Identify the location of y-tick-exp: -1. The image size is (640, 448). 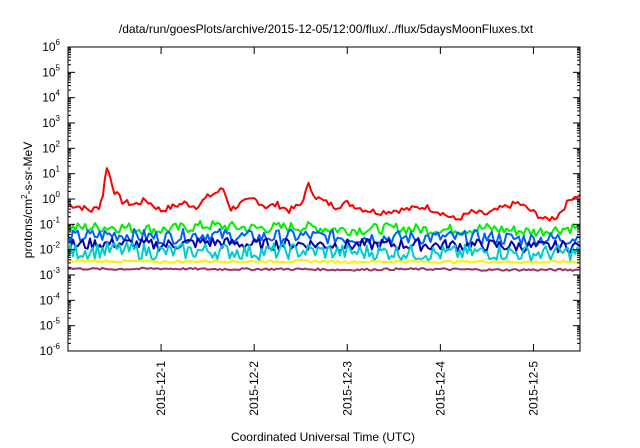
(57, 219).